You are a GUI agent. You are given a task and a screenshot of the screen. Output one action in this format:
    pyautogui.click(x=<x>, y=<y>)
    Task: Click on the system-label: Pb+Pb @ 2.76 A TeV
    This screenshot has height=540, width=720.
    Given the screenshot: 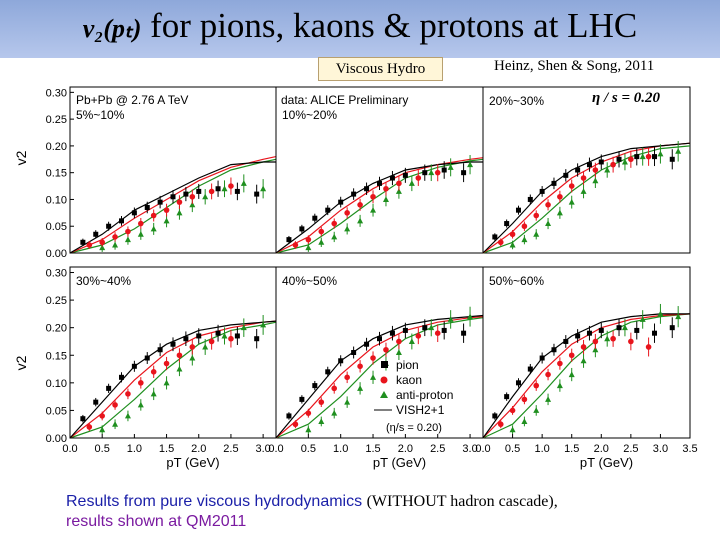 What is the action you would take?
    pyautogui.click(x=132, y=100)
    